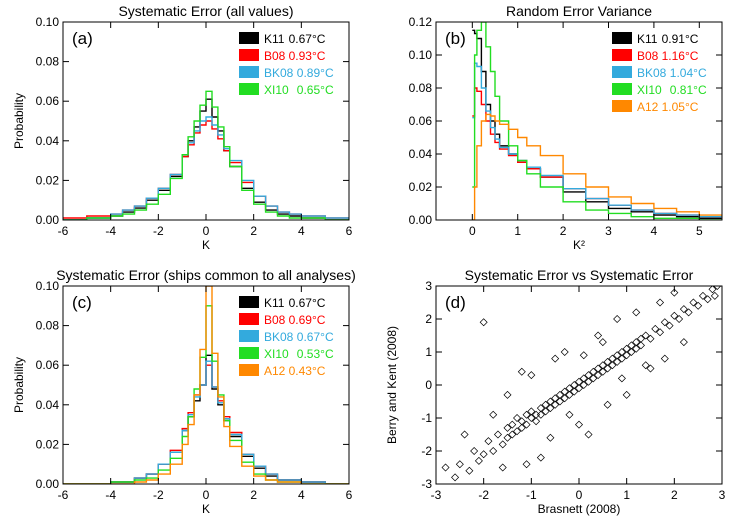 The image size is (738, 525). Describe the element at coordinates (315, 90) in the screenshot. I see `legend-value: 0.65°C` at that location.